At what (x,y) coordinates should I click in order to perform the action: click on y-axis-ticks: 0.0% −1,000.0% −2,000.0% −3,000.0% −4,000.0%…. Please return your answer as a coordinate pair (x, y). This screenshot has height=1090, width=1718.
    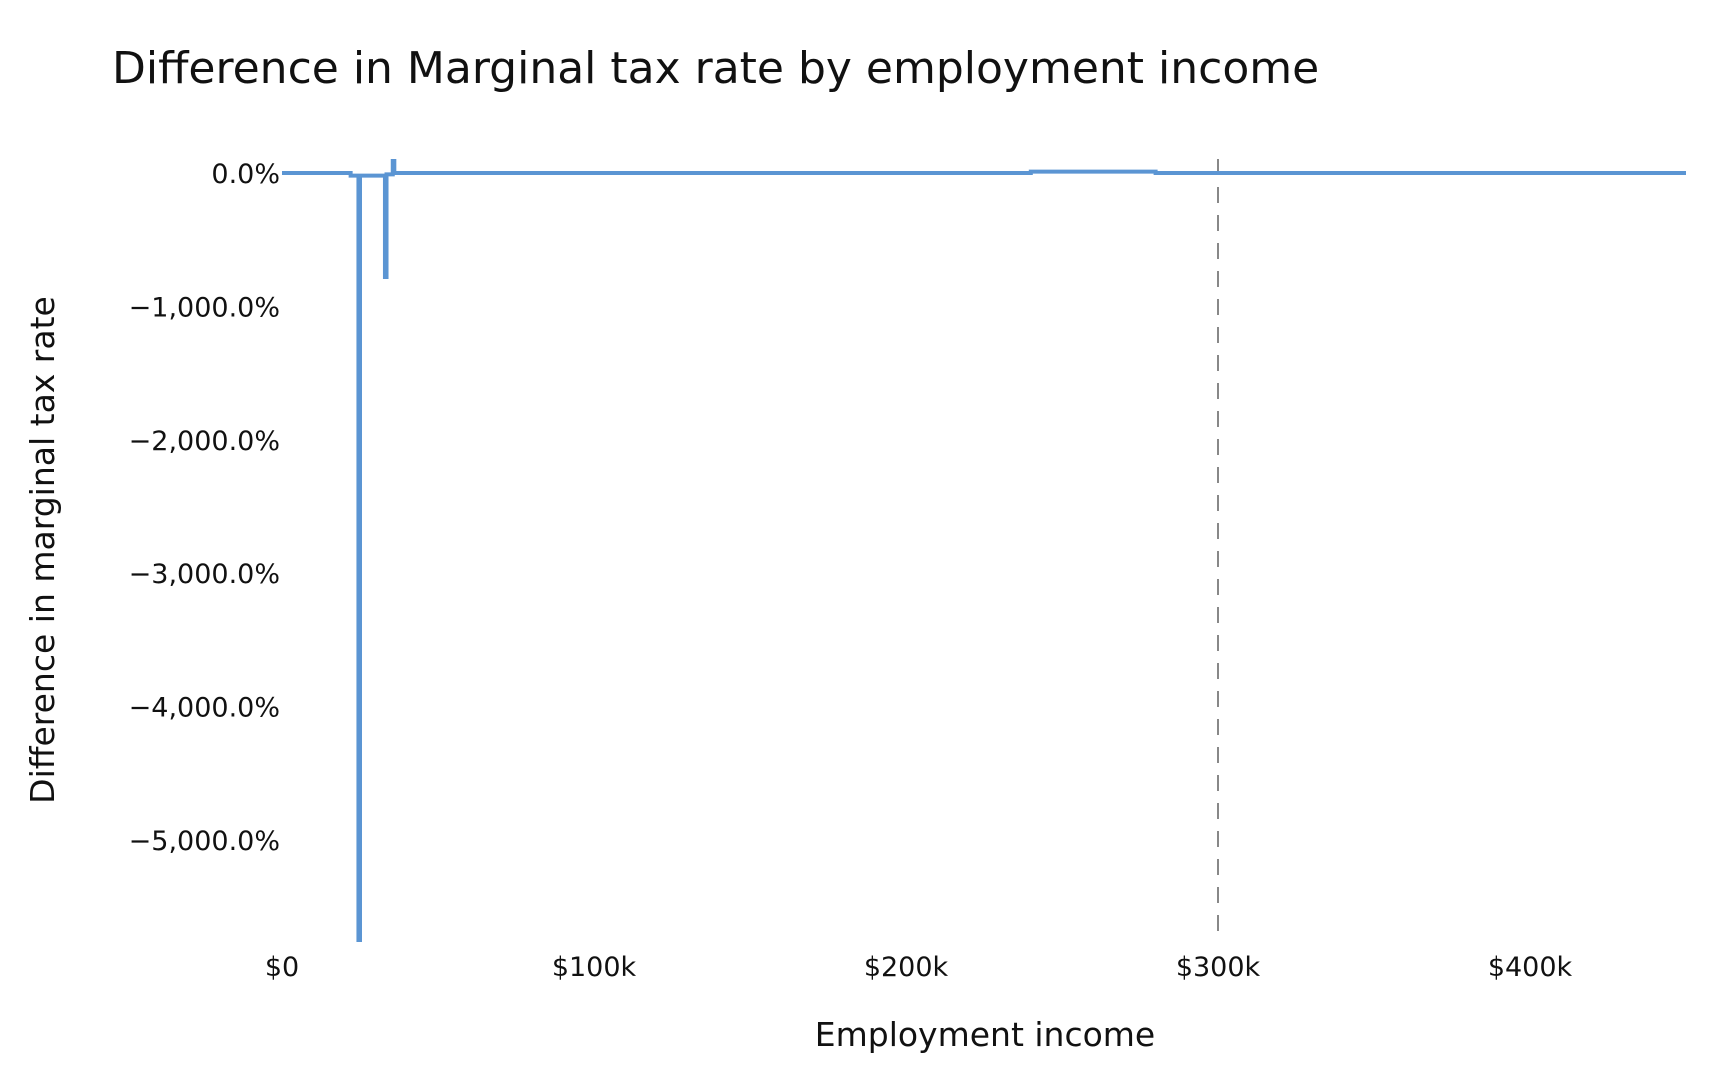
    Looking at the image, I should click on (204, 508).